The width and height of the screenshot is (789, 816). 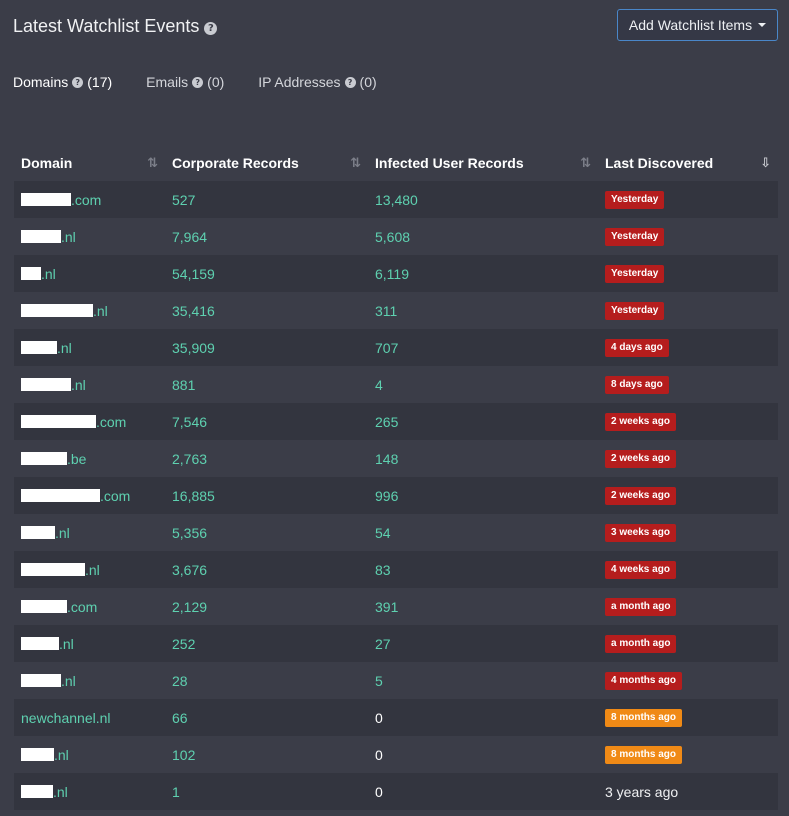 I want to click on cell-corporate-records: 54,159, so click(x=266, y=274).